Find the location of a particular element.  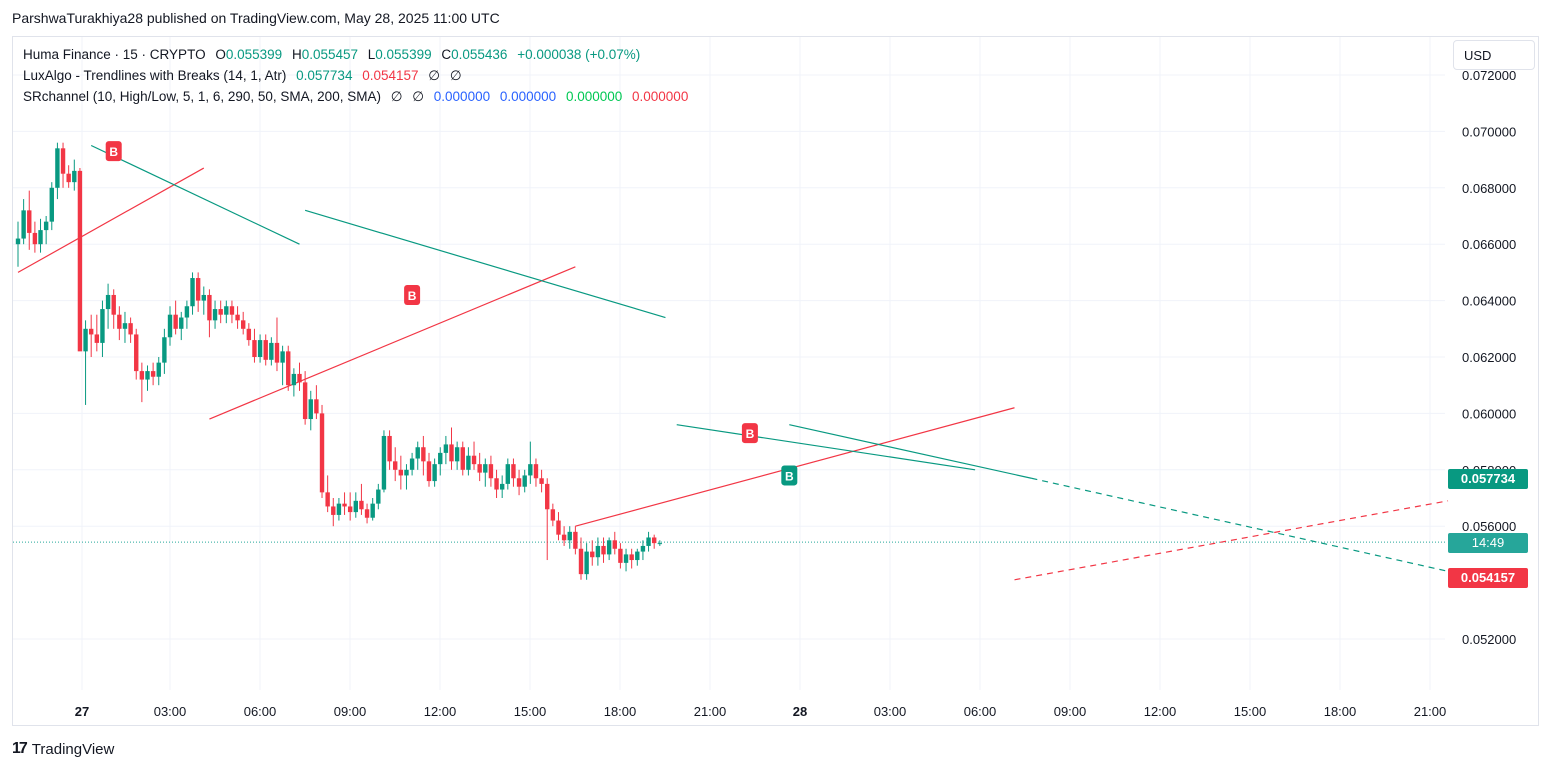

support-trendline is located at coordinates (392, 343).